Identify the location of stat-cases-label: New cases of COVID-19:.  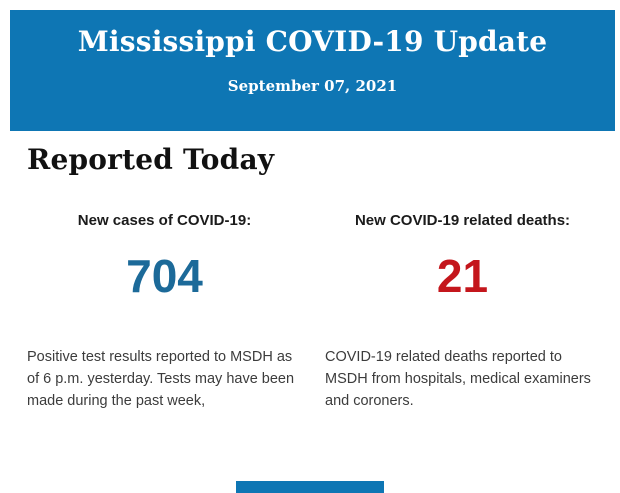
(164, 221).